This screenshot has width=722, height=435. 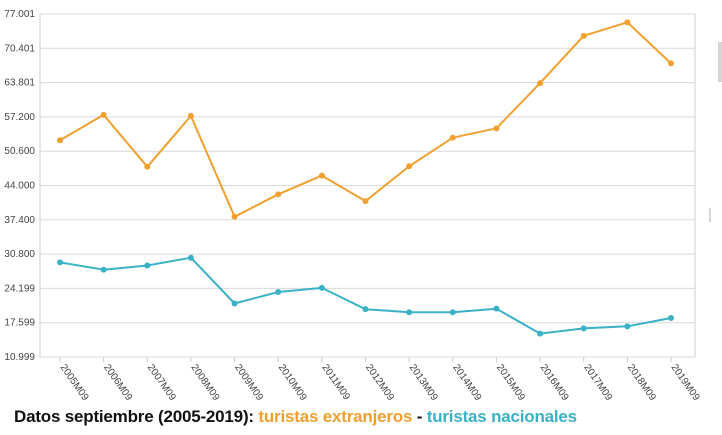 I want to click on y-tick-label: 24.199, so click(x=19, y=288).